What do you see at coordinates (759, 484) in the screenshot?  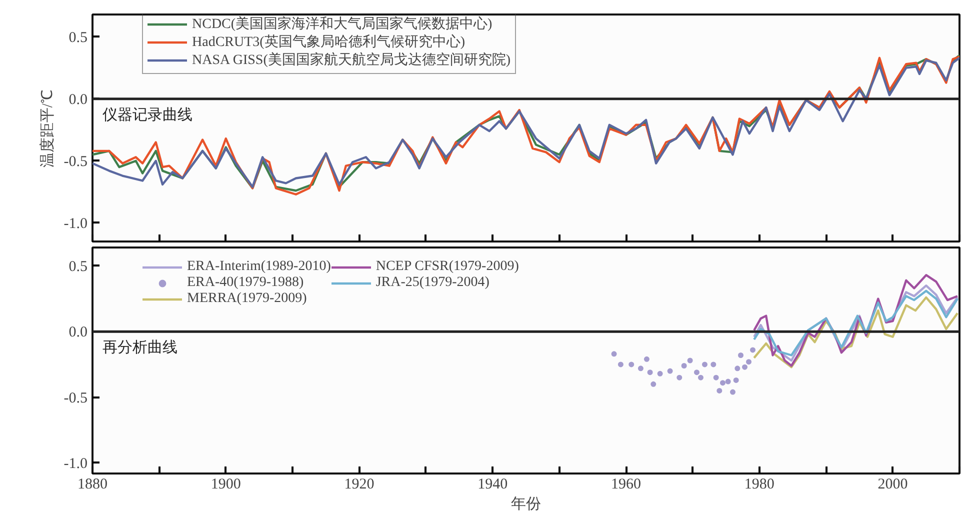 I see `x-tick-label: 1980` at bounding box center [759, 484].